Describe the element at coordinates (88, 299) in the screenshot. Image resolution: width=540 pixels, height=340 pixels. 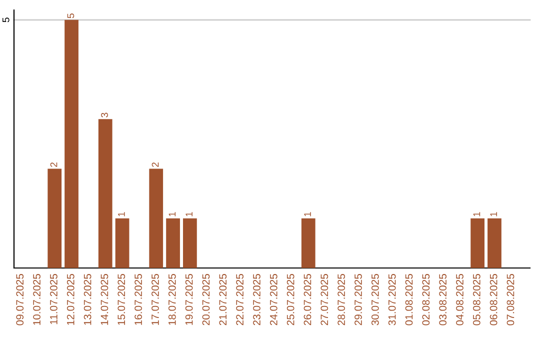
I see `x-tick-label: 13.07.2025` at that location.